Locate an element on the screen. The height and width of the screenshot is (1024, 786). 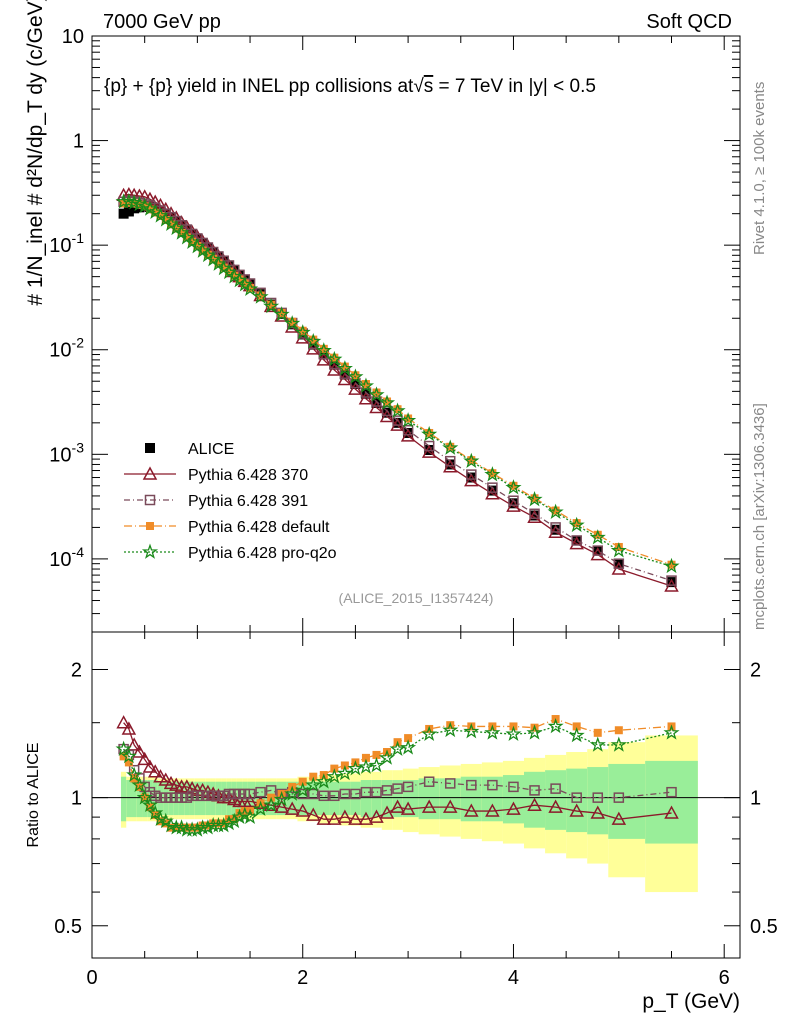
collision-label: 7000 GeV pp is located at coordinates (162, 22).